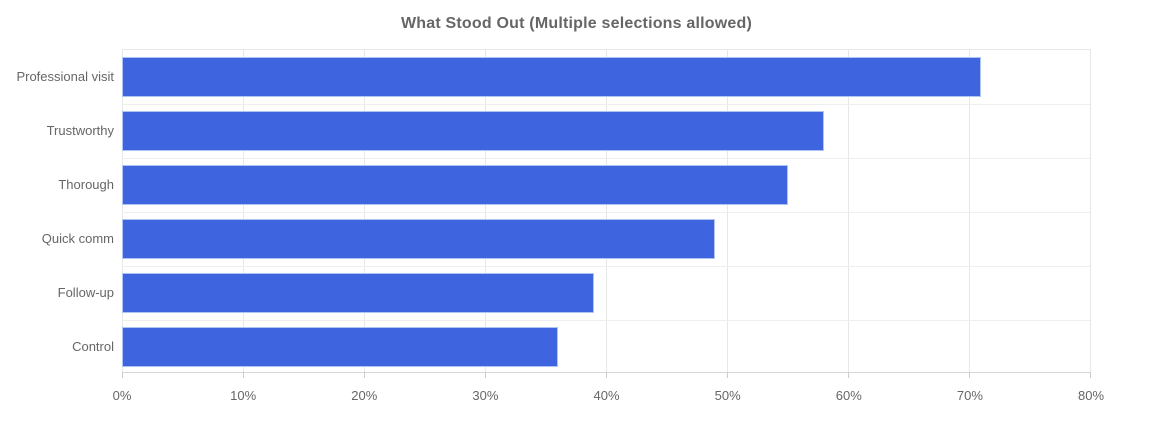 This screenshot has height=422, width=1153. Describe the element at coordinates (1091, 395) in the screenshot. I see `x-axis-tick-label: 80%` at that location.